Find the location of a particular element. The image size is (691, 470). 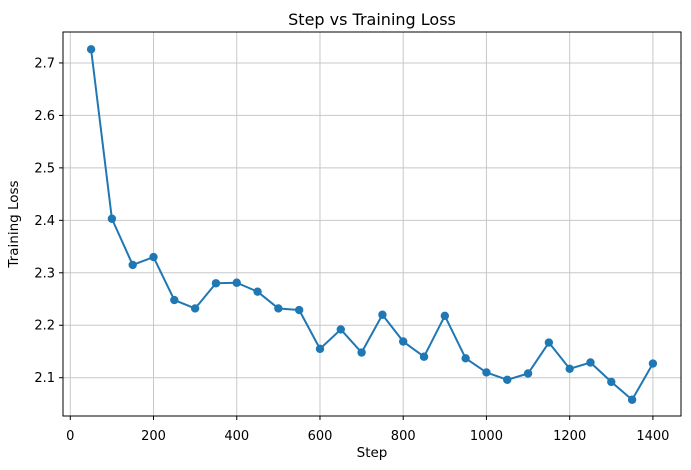

chart-title: Step vs Training Loss is located at coordinates (372, 19).